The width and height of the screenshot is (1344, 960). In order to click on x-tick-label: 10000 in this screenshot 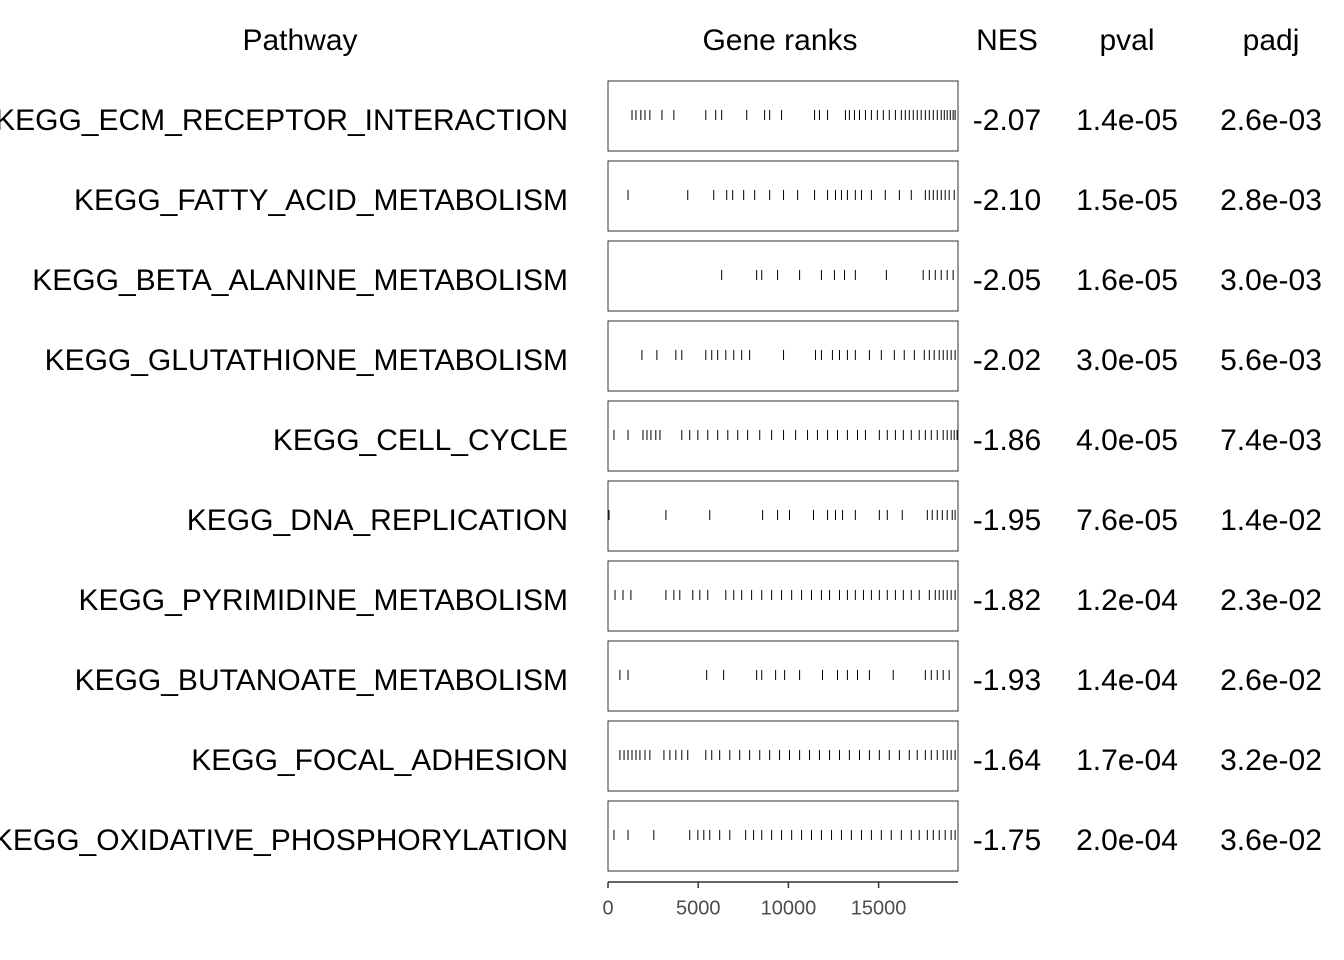, I will do `click(789, 908)`.